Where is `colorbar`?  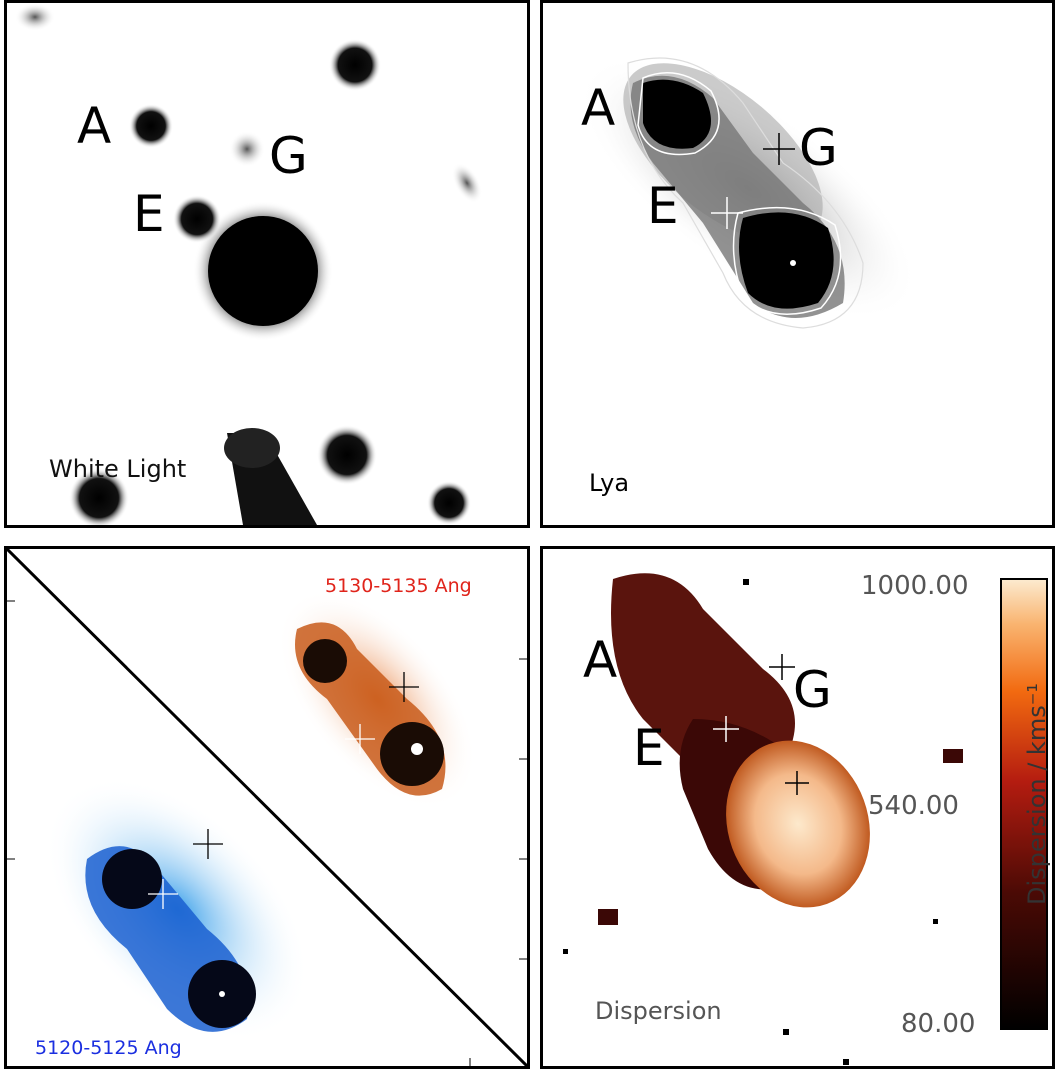
colorbar is located at coordinates (1024, 804).